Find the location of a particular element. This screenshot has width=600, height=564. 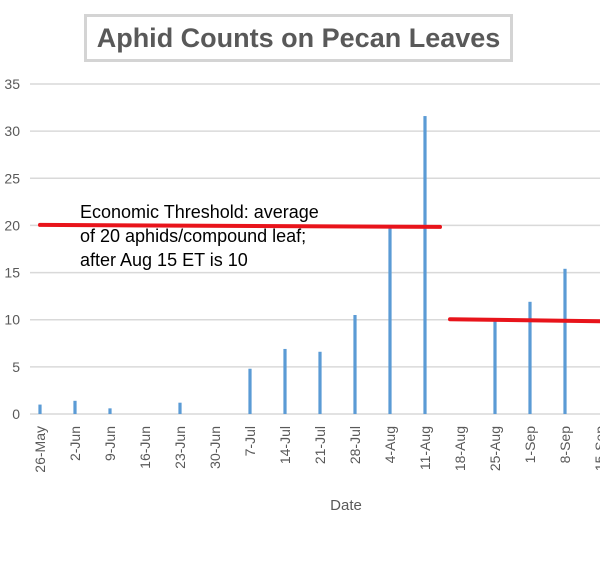

x-tick-label: 25-Aug is located at coordinates (495, 448).